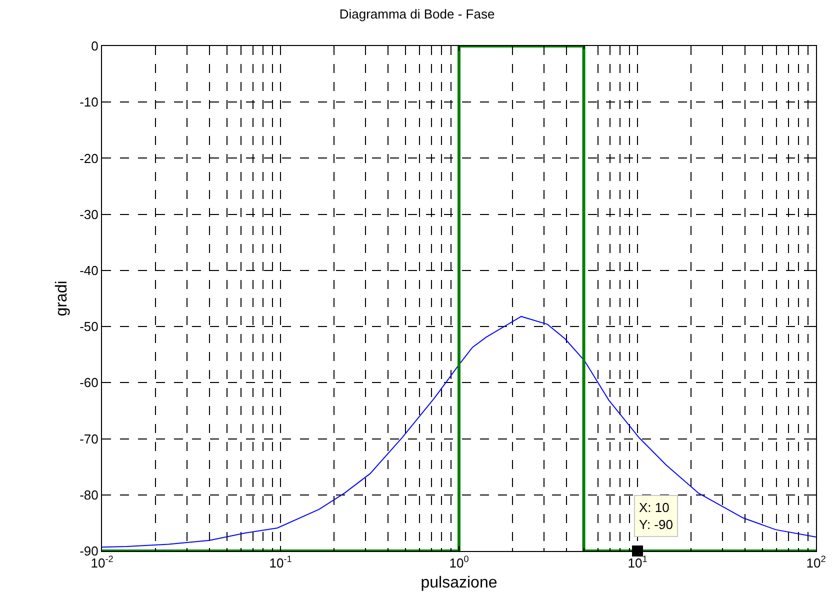 This screenshot has width=834, height=611. Describe the element at coordinates (89, 494) in the screenshot. I see `y-tick-label: -80` at that location.